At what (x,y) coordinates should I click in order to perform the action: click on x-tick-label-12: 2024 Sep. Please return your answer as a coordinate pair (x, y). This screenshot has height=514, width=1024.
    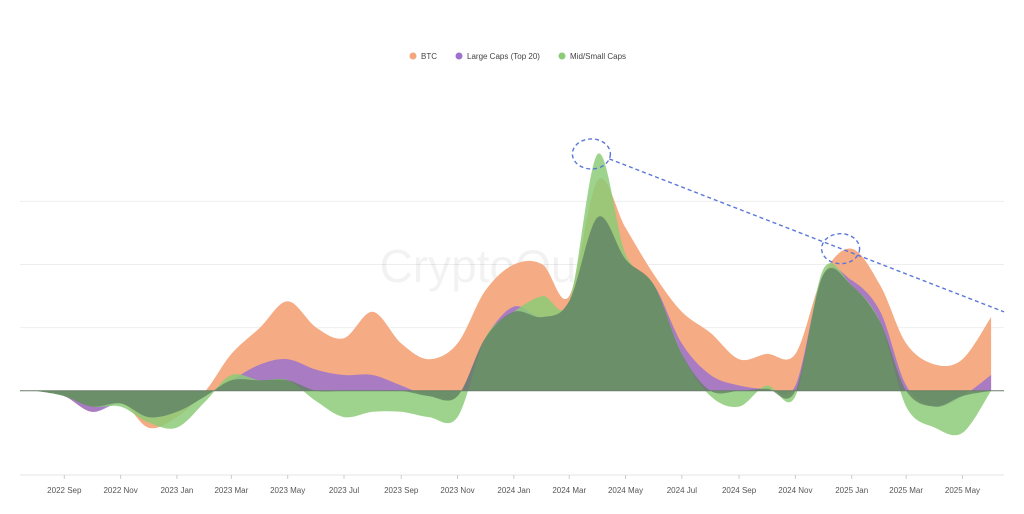
    Looking at the image, I should click on (739, 490).